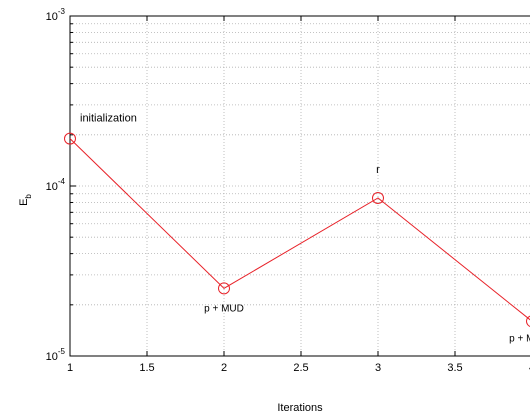  Describe the element at coordinates (56, 15) in the screenshot. I see `y-tick-label: 10⁻³` at that location.